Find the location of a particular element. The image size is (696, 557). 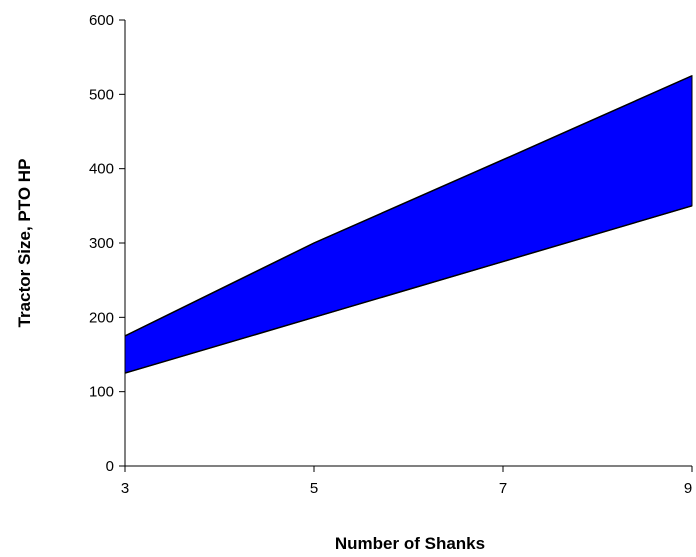

y-axis-ticks: 0 100 200 300 400 500 600 is located at coordinates (107, 243).